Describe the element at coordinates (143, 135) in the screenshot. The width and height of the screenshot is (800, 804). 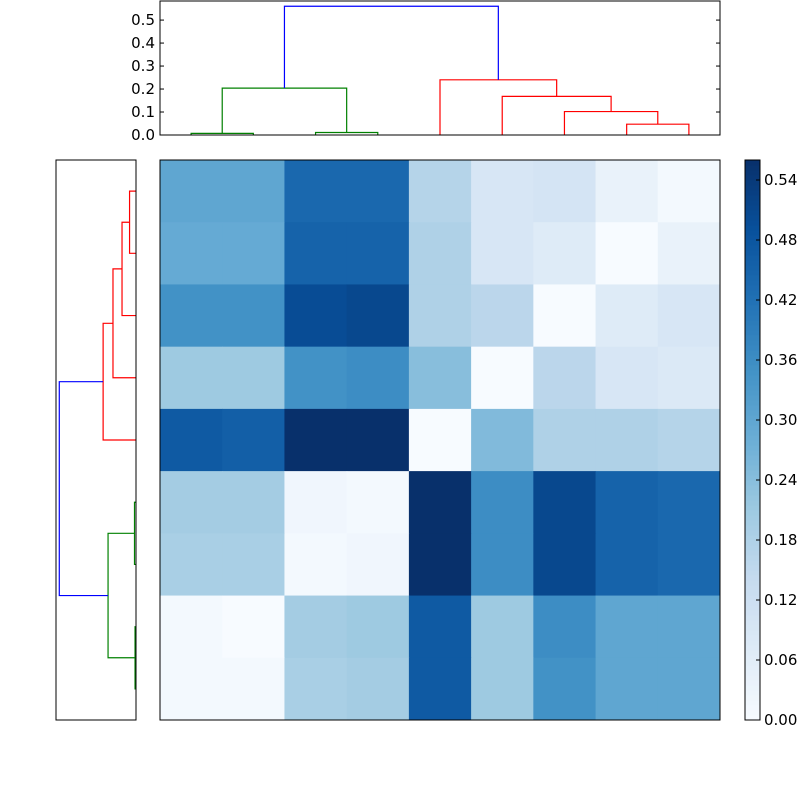
I see `y-tick-label: 0.0` at that location.